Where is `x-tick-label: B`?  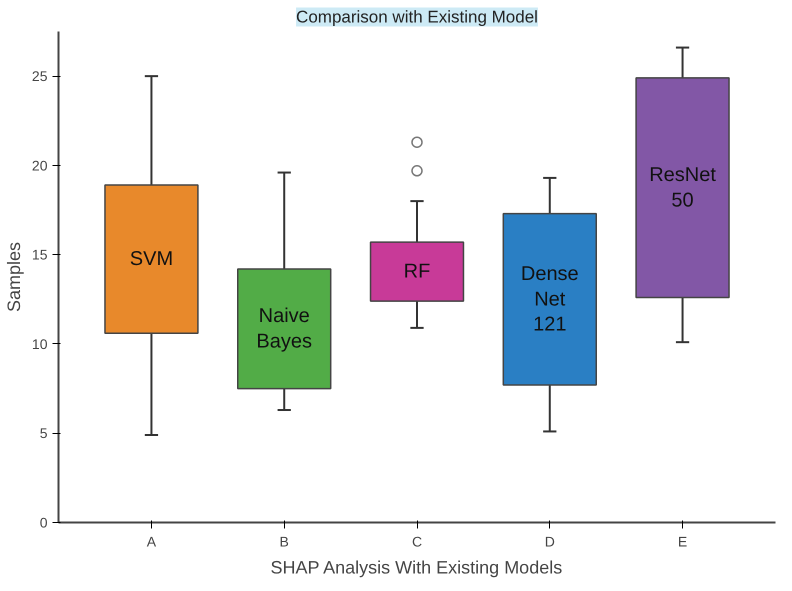
x-tick-label: B is located at coordinates (284, 542).